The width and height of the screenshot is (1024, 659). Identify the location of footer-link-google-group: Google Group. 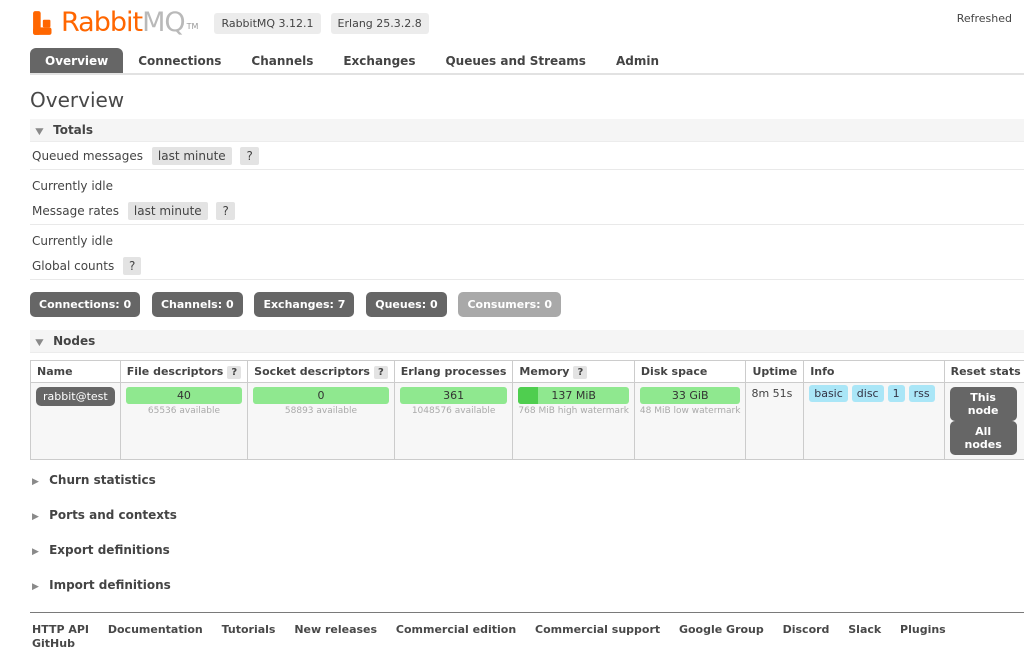
(721, 629).